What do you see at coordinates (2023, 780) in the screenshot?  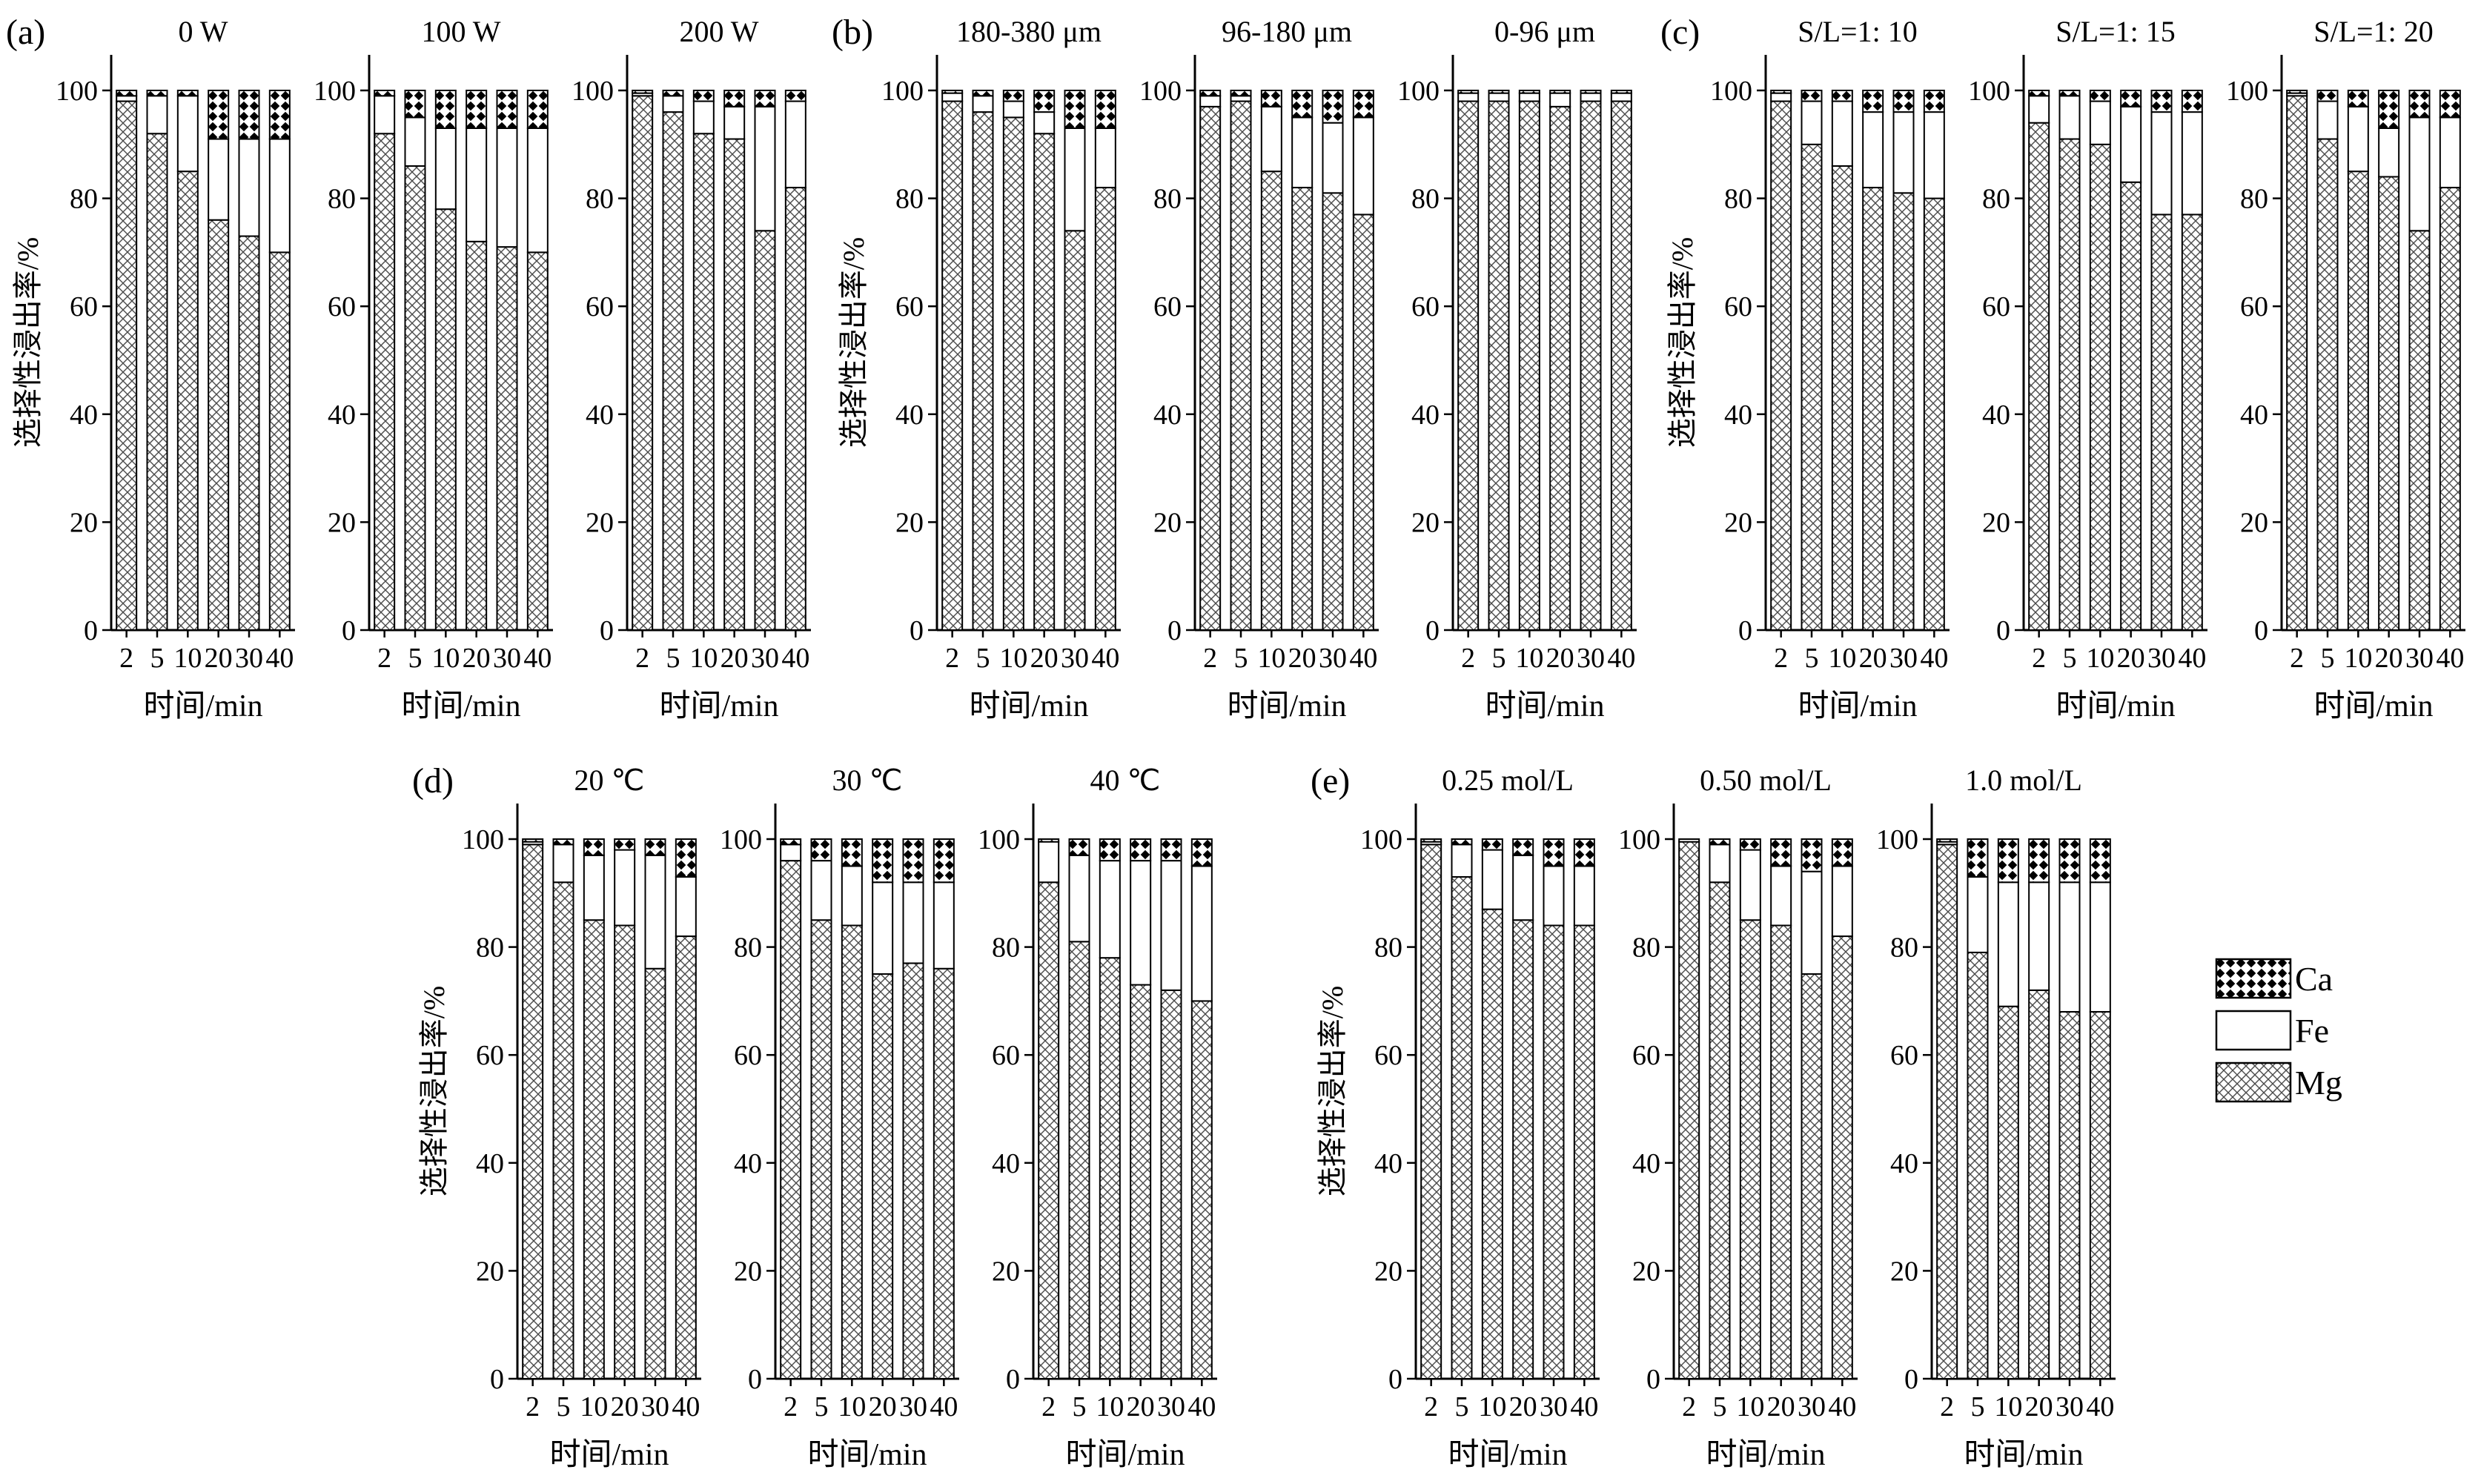 I see `subplot-title: 1.0 mol/L` at bounding box center [2023, 780].